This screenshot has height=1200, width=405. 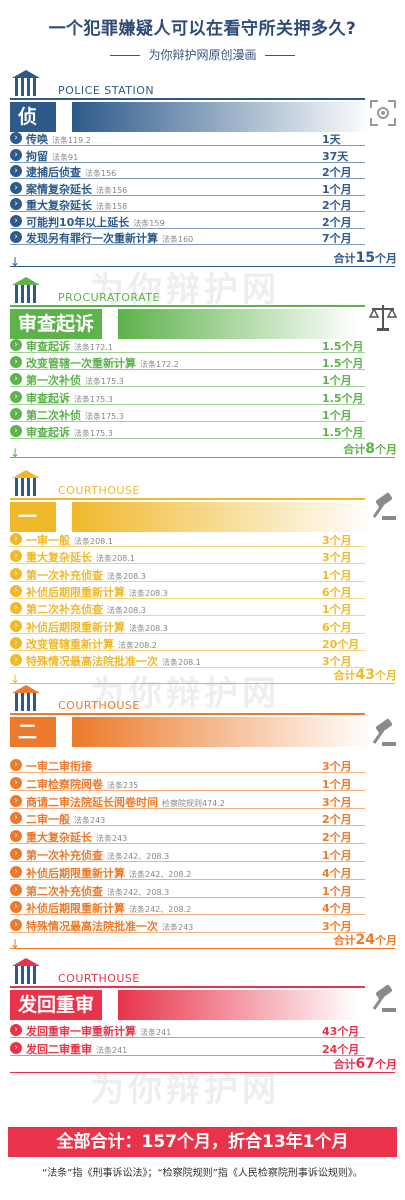 What do you see at coordinates (59, 1049) in the screenshot?
I see `item-name-text: 发回二审重审` at bounding box center [59, 1049].